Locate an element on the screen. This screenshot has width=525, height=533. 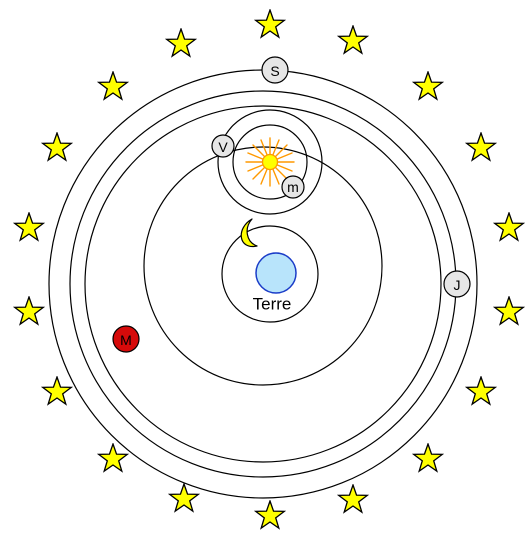
saturn-label: S is located at coordinates (274, 71).